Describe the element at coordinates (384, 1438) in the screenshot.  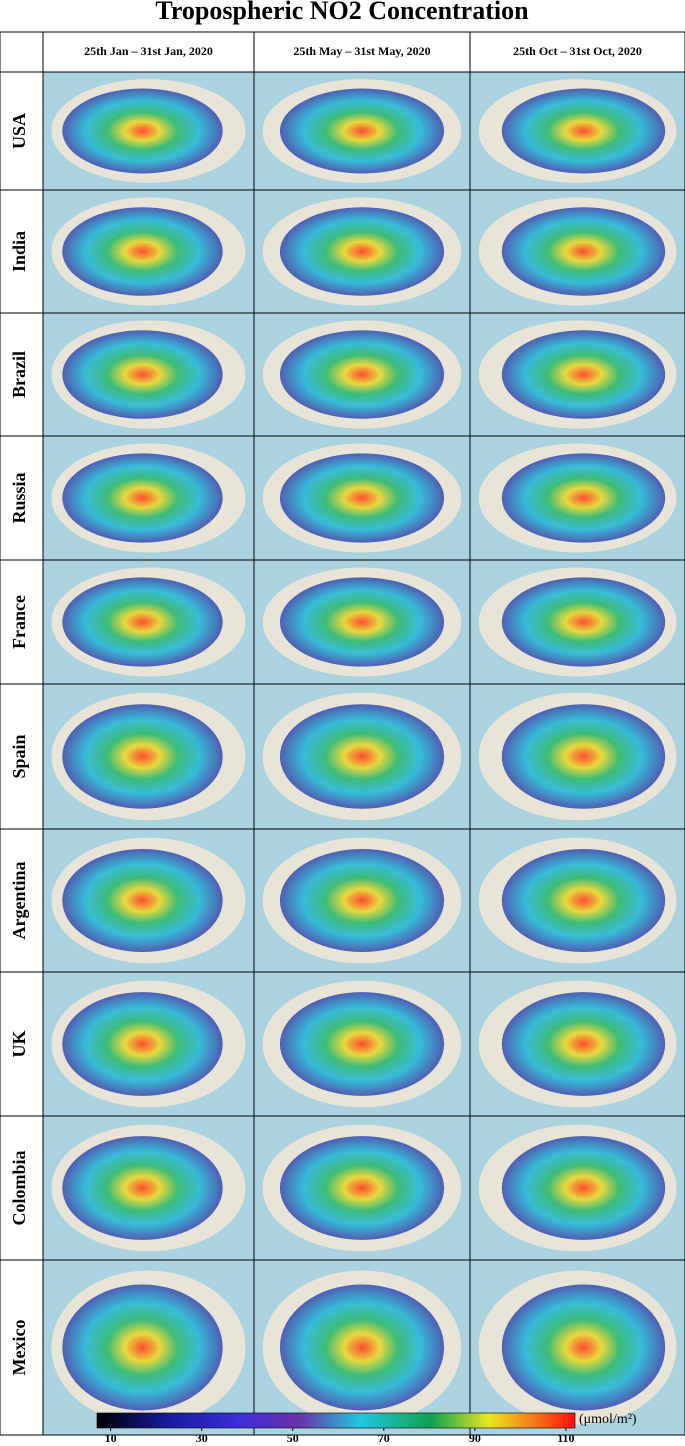
I see `colorbar-tick-label: 70` at that location.